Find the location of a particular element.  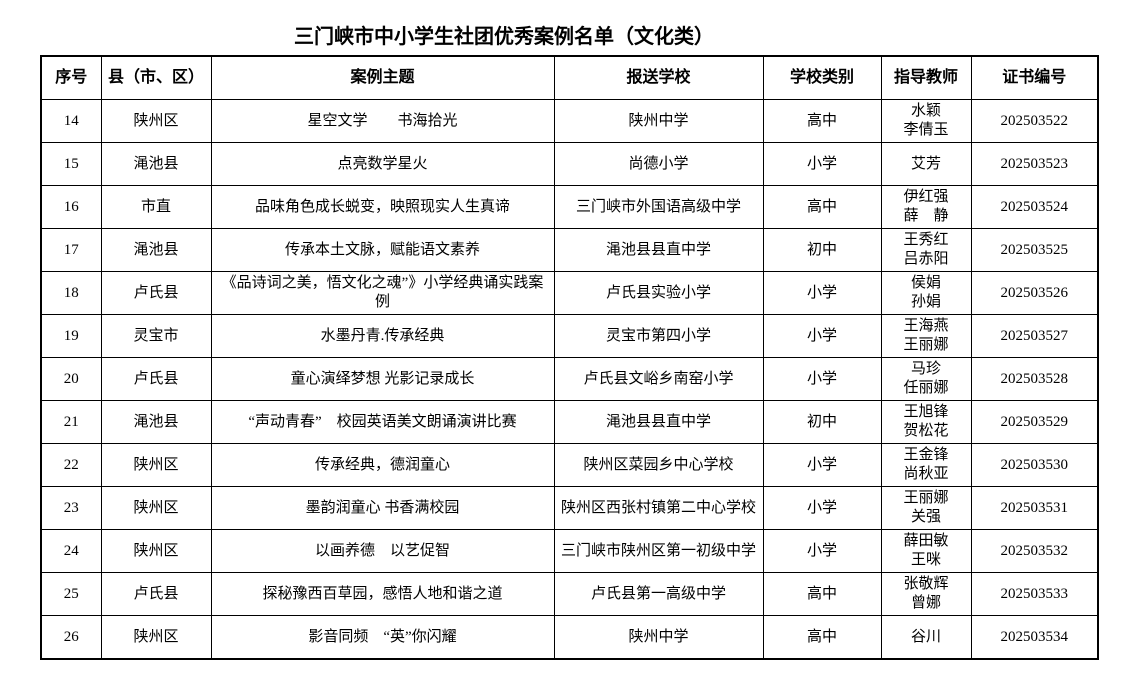

table-row: 26 陕州区 影音同频 “英”你闪耀 陕州中学 高中 谷川 202503534 is located at coordinates (569, 637).